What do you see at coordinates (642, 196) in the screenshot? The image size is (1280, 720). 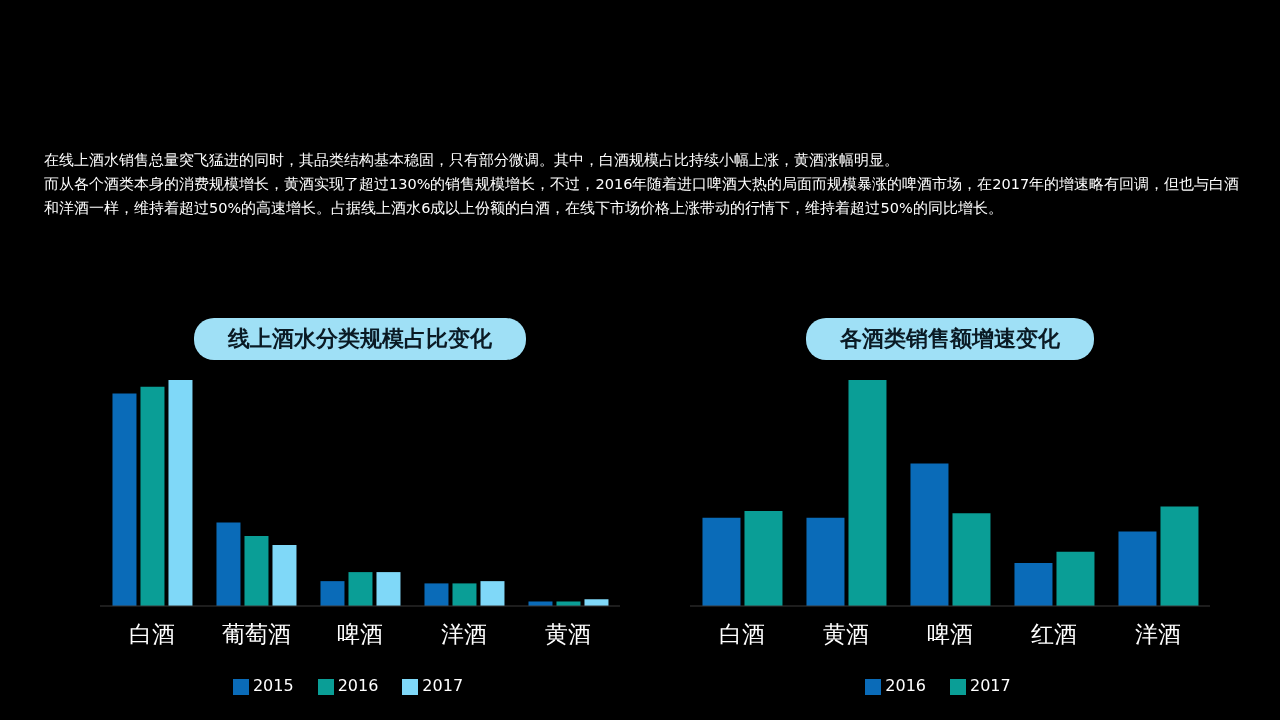 I see `text: 而从各个酒类本身的消费规模增长，黄酒实现了超过130%的销售规模增长，不过，2016年随着进口啤酒大热的局面而规模暴涨的啤酒市场，在2017年的增速略有回调，但也与白酒和洋酒一样，维持着超过50%的高速增长。占据线上酒水6成以上份额的白酒，在线下市场价格上涨带动的行情下，维持着超过50%的同比增长。` at bounding box center [642, 196].